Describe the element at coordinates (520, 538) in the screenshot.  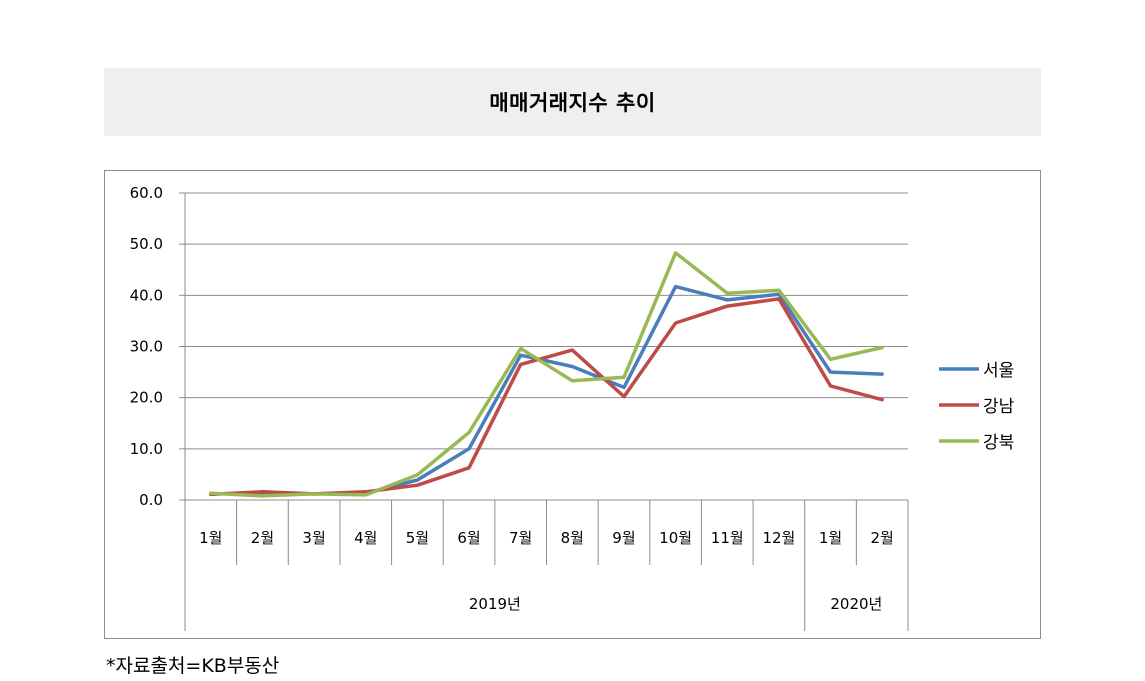
I see `x-tick-label: 7월` at that location.